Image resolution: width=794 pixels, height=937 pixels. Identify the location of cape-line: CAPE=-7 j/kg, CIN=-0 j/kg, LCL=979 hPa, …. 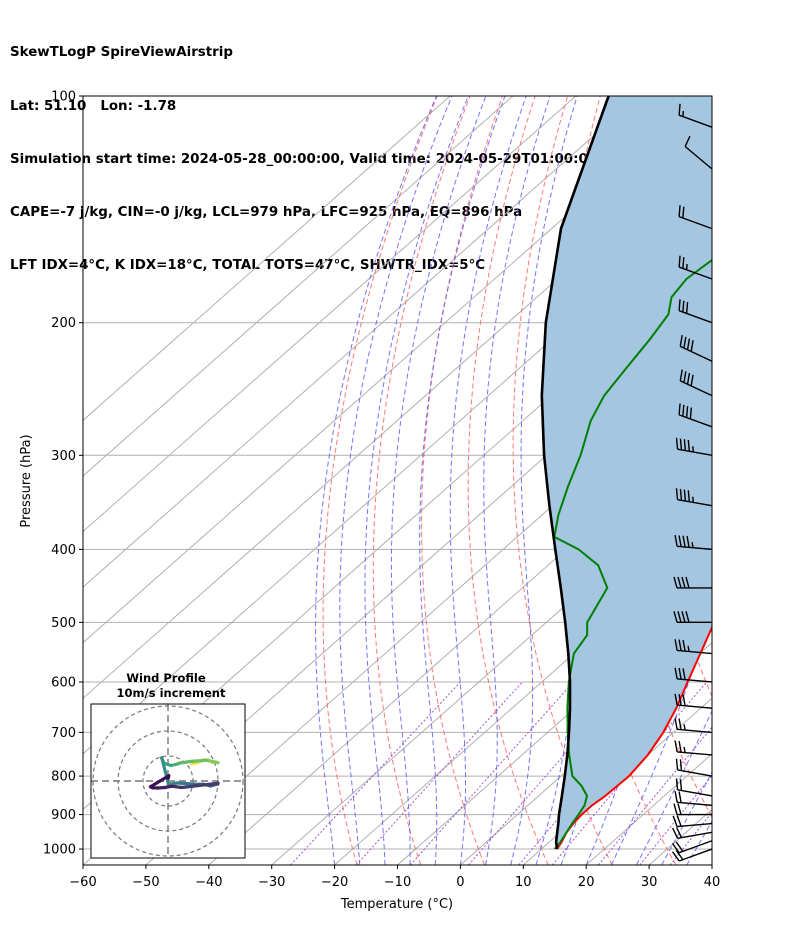
(266, 212).